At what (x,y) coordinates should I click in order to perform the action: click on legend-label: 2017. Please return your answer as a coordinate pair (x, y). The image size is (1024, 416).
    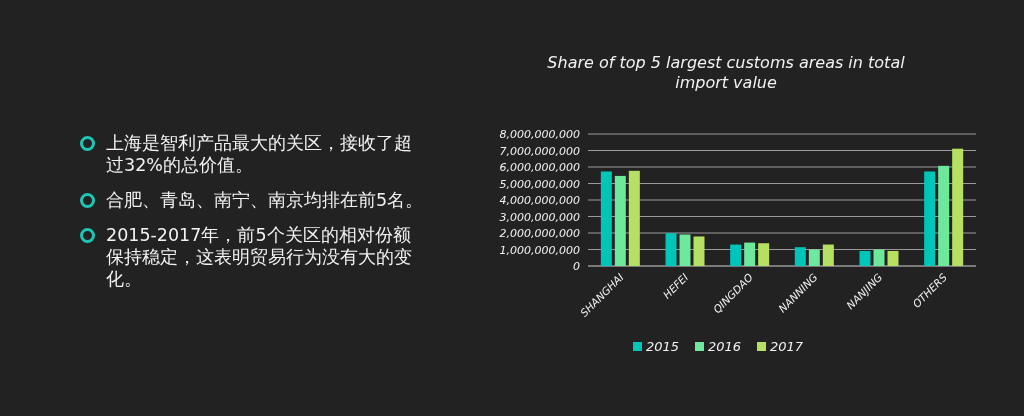
    Looking at the image, I should click on (787, 346).